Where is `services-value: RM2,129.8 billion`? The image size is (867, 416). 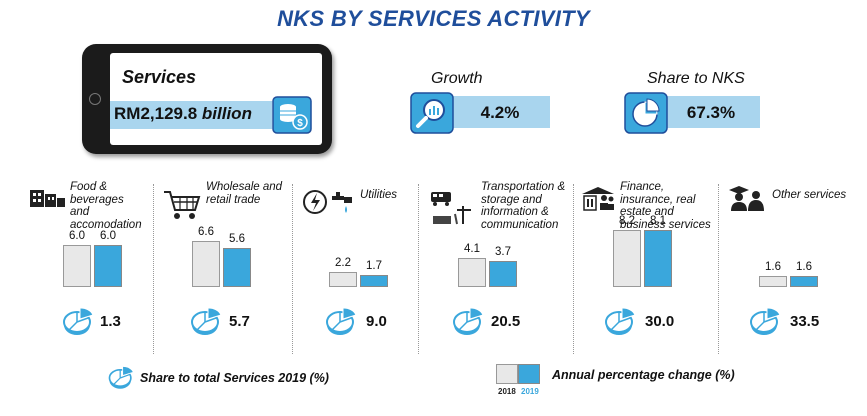 services-value: RM2,129.8 billion is located at coordinates (183, 114).